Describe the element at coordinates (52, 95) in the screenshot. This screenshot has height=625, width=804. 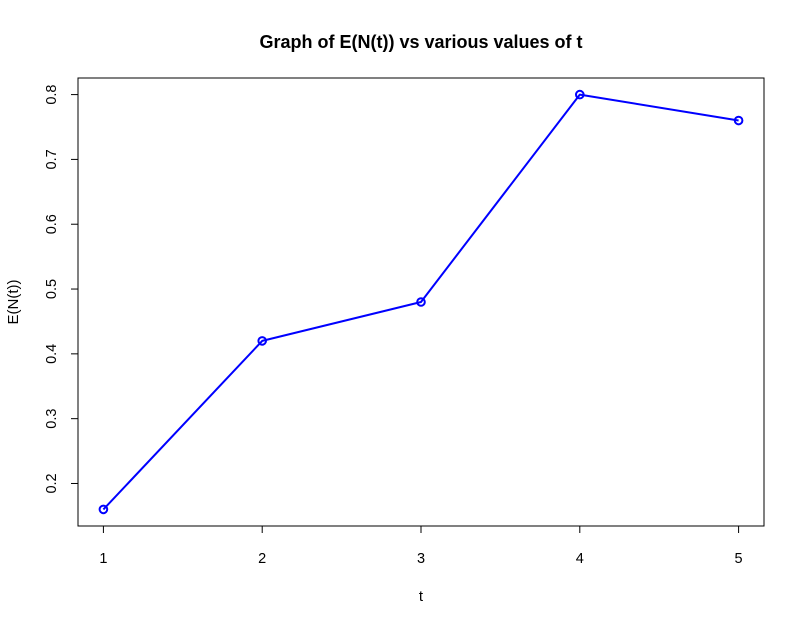
I see `y-tick-label: 0.8` at that location.